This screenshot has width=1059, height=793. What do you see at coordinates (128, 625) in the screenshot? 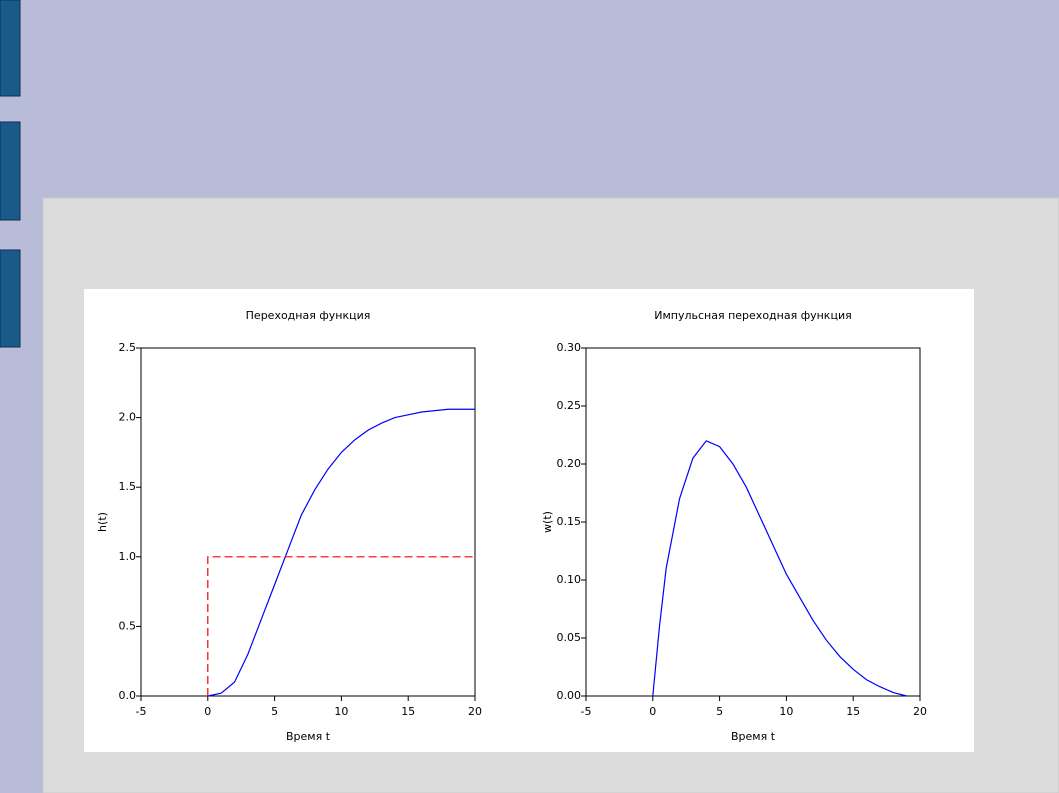
I see `y-tick-label: 0.5` at bounding box center [128, 625].